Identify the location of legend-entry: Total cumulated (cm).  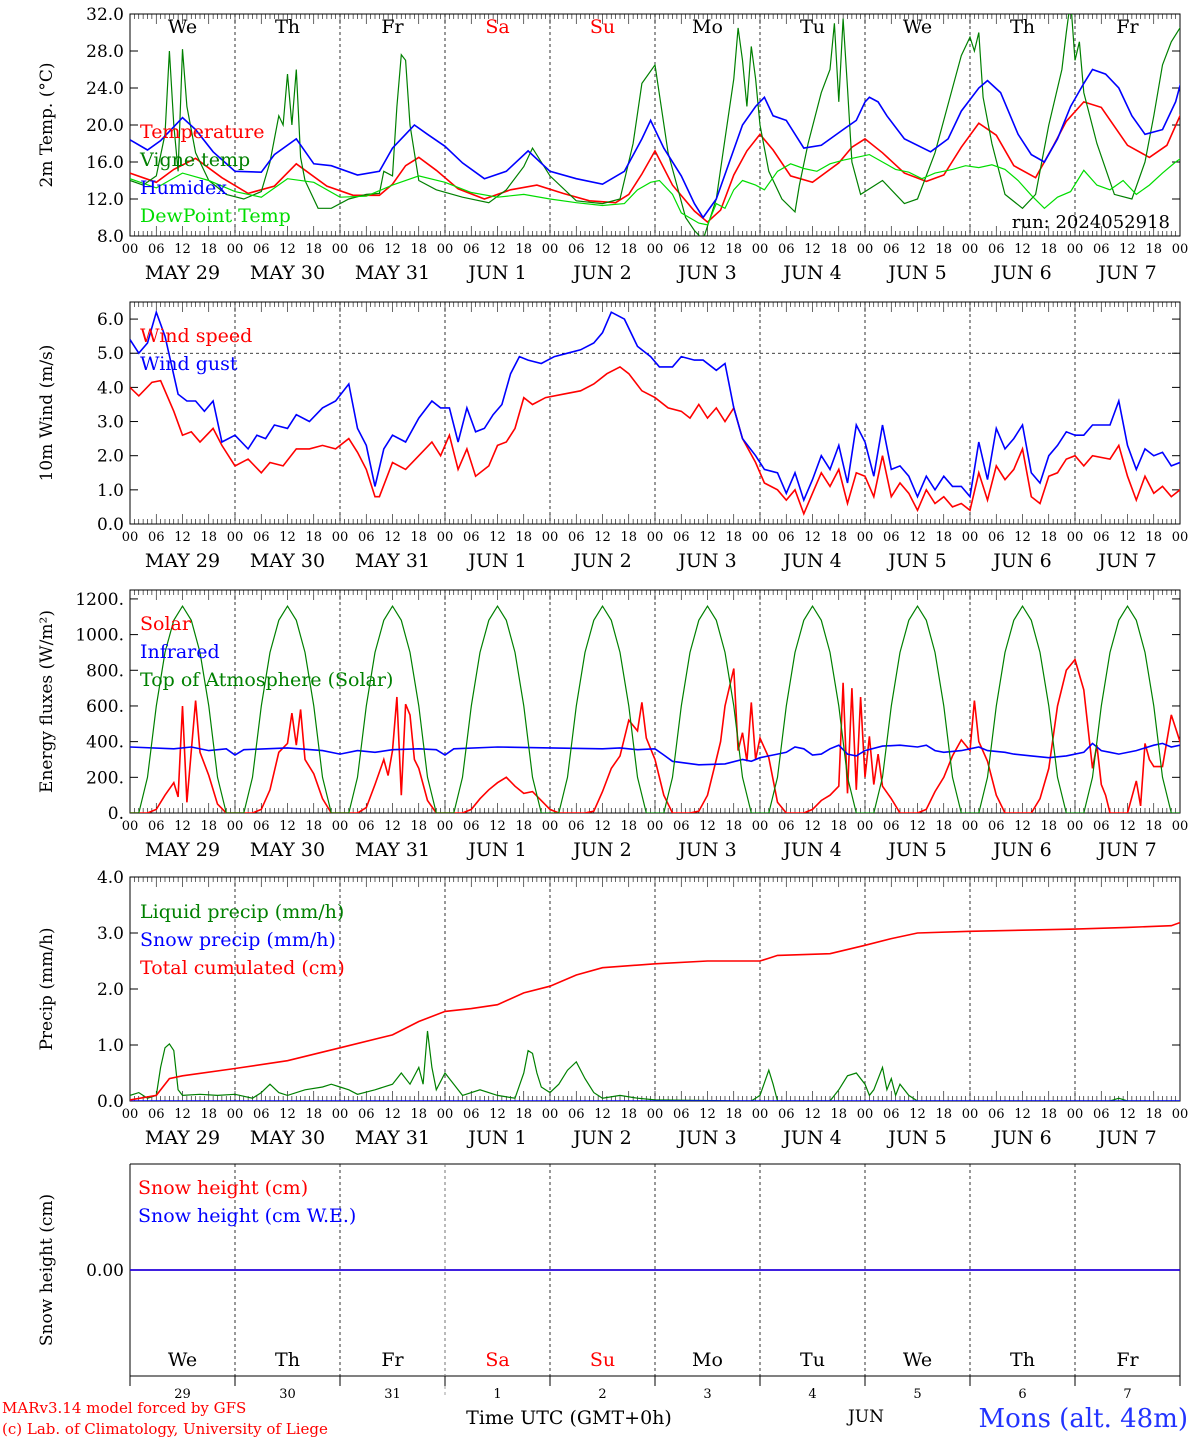
(242, 968).